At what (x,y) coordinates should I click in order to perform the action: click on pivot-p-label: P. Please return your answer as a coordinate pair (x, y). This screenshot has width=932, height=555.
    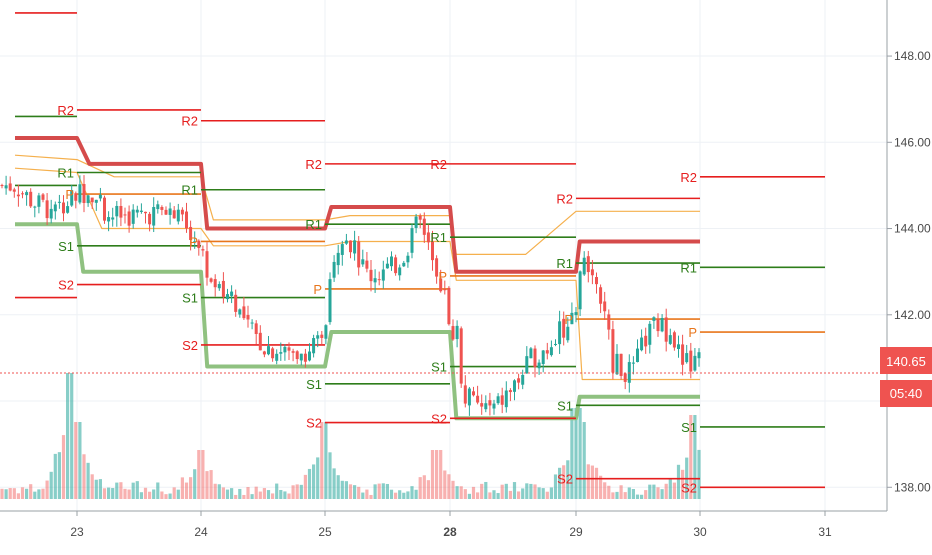
    Looking at the image, I should click on (568, 319).